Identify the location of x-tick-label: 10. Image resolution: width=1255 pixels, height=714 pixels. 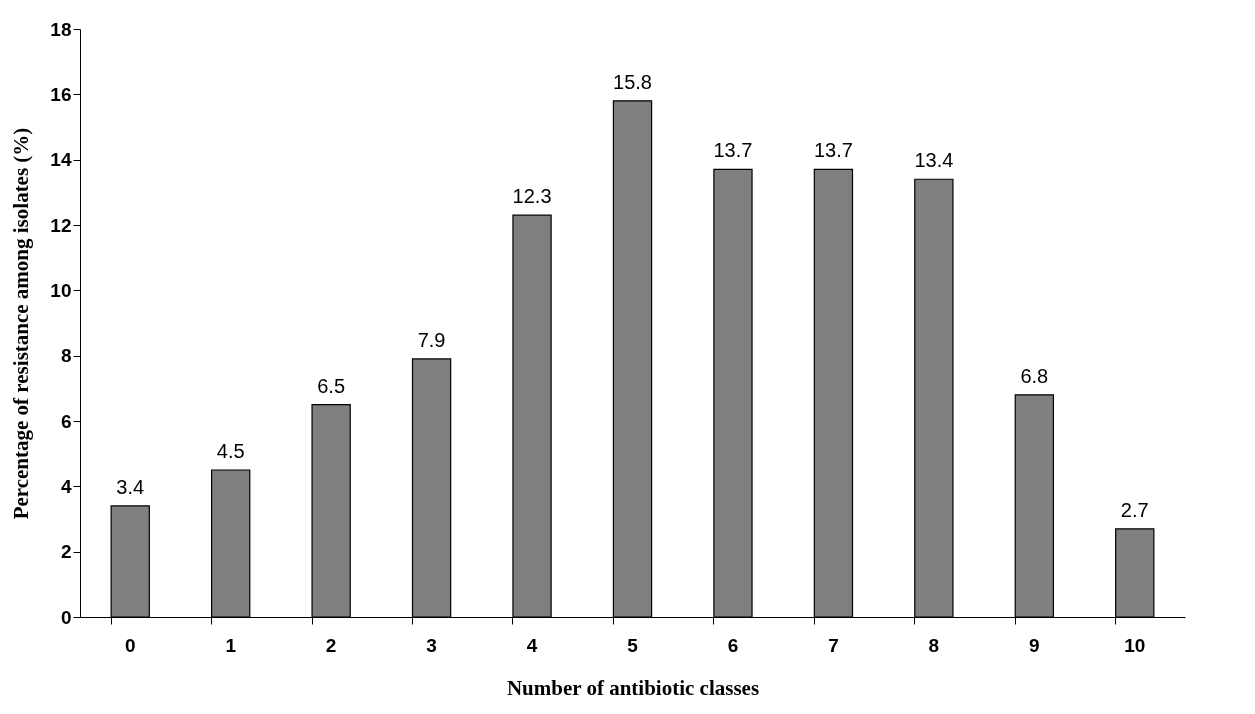
(1135, 645).